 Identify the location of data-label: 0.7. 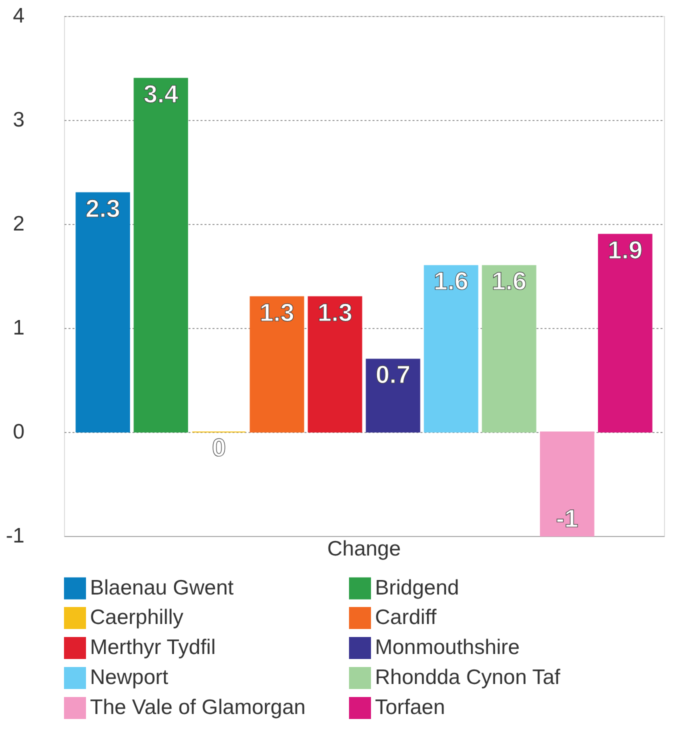
(393, 375).